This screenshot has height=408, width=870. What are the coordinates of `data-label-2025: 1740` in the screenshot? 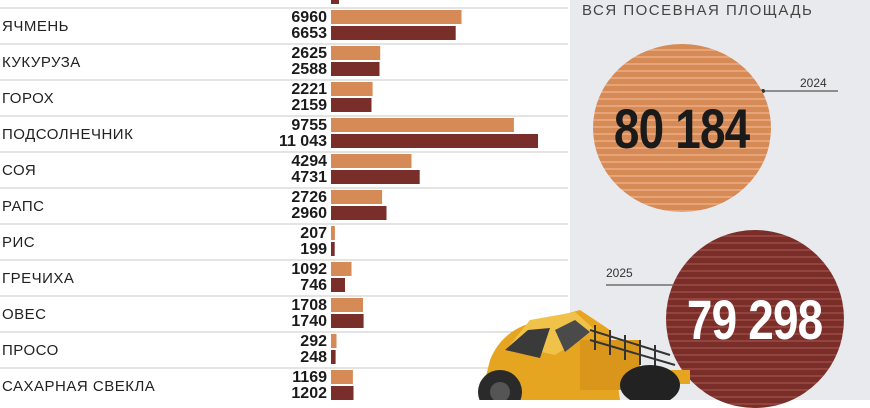 It's located at (309, 321).